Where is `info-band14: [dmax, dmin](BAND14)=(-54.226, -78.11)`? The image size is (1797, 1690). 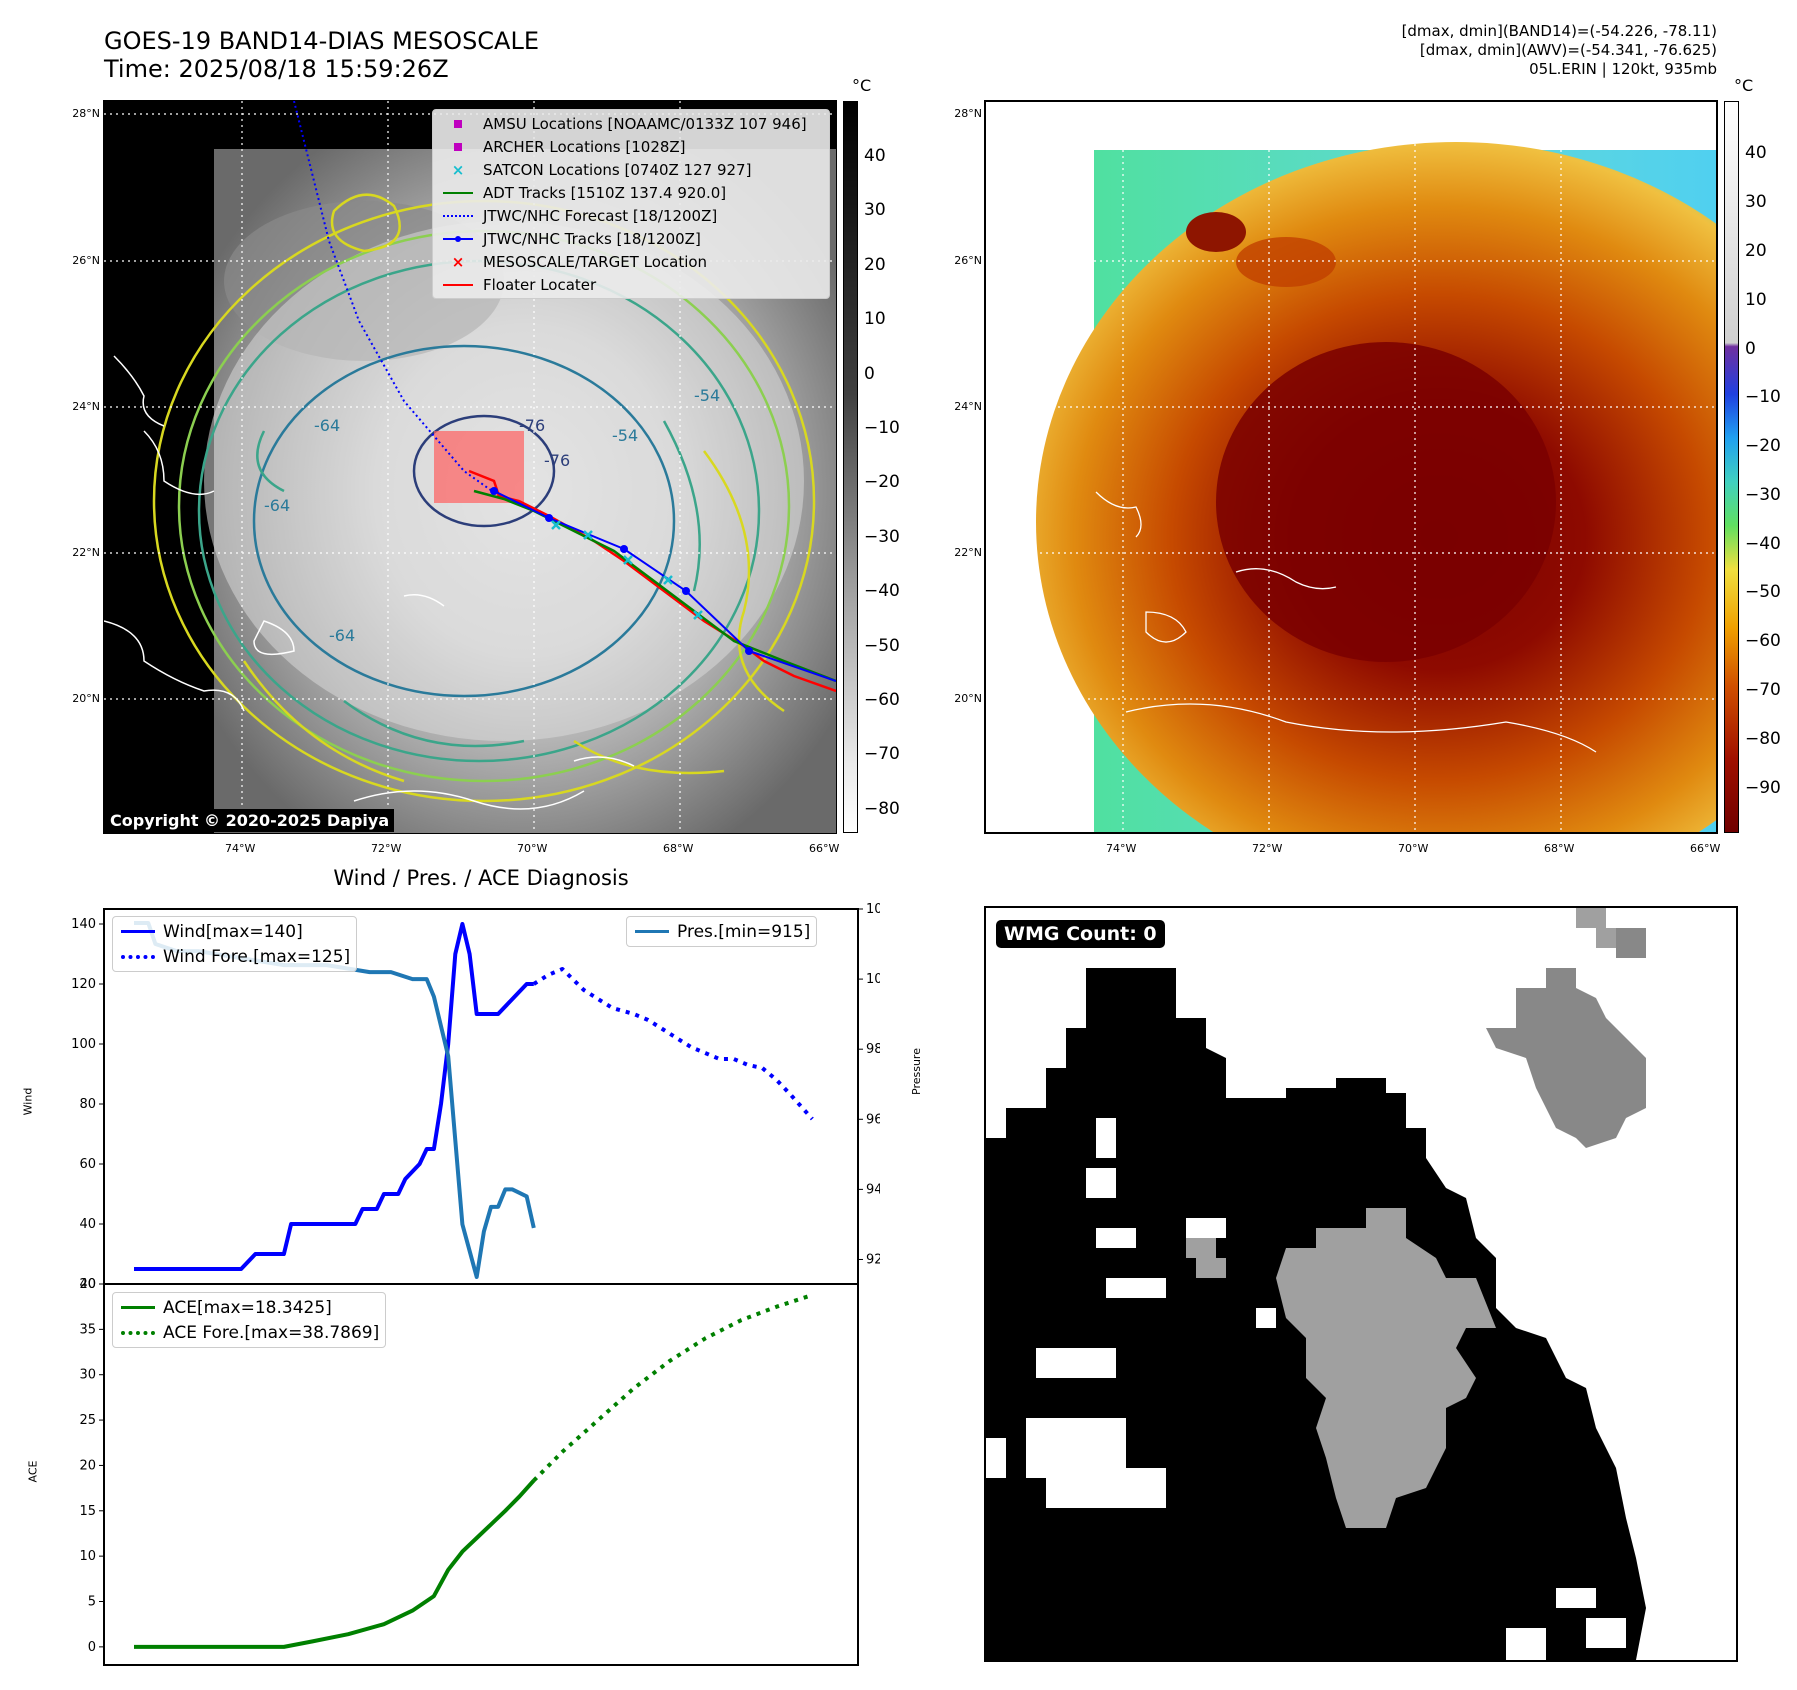
info-band14: [dmax, dmin](BAND14)=(-54.226, -78.11) is located at coordinates (1559, 31).